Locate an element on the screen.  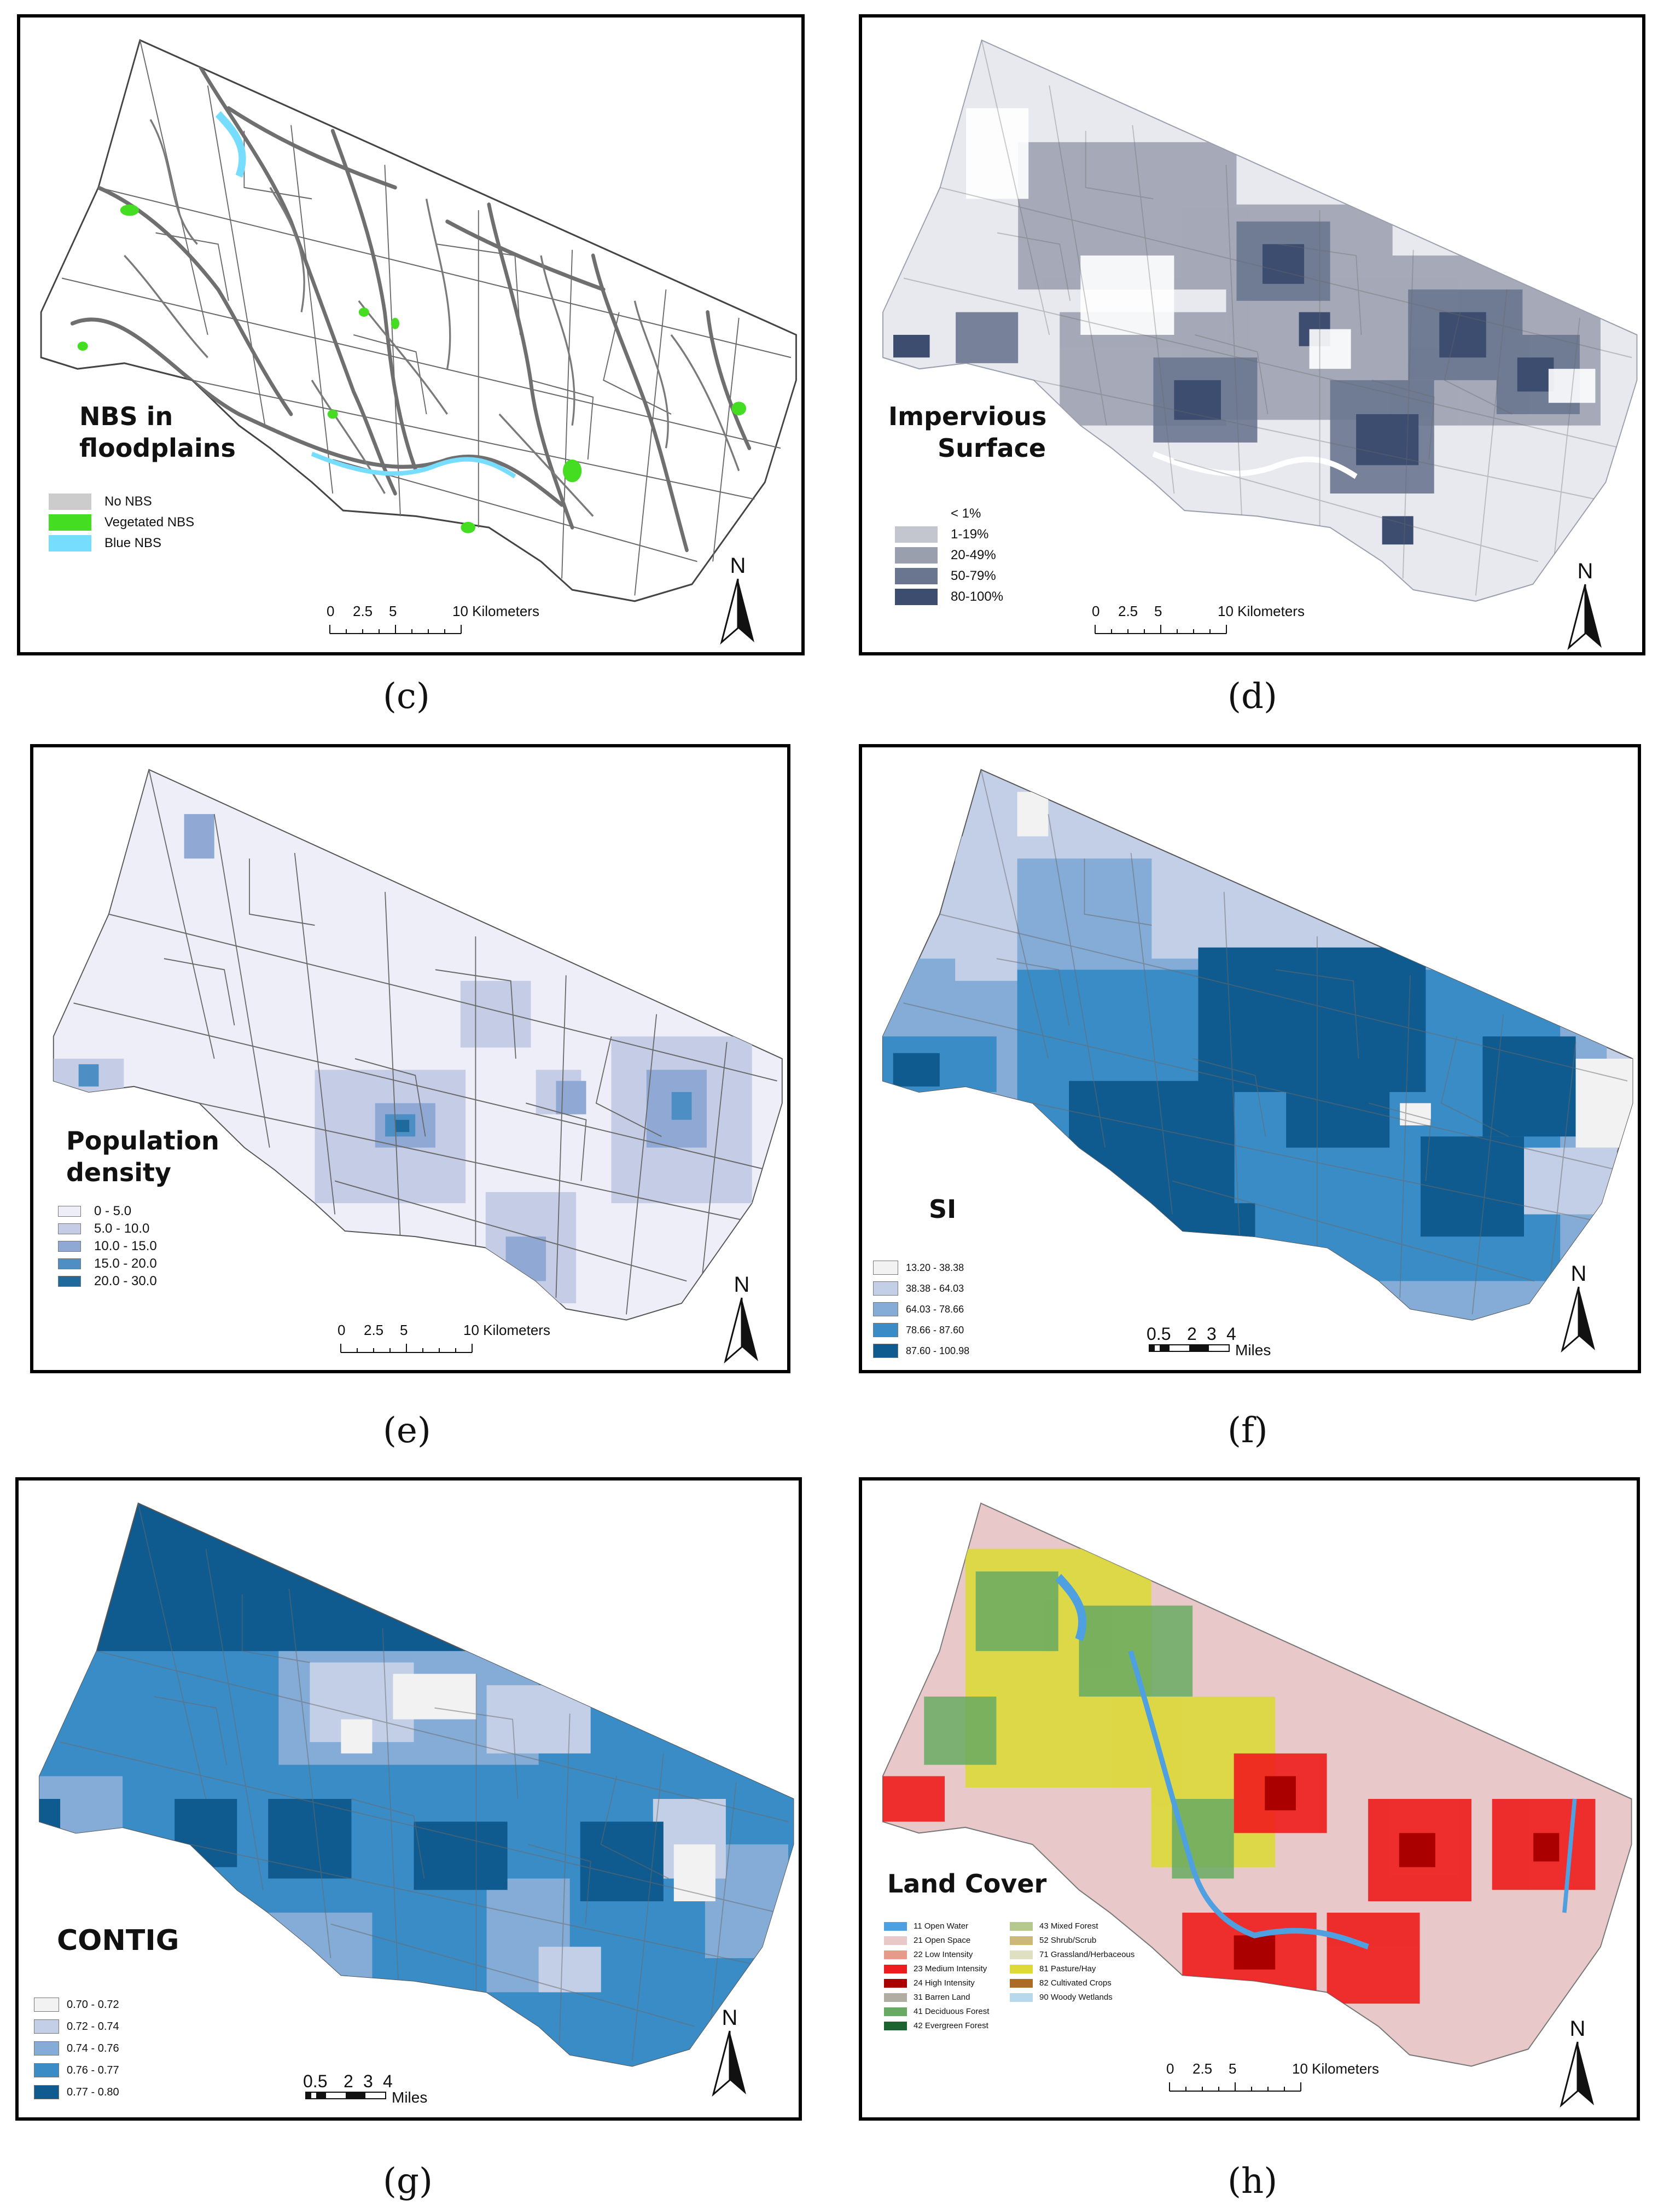
legend-item: 5.0 - 10.0 is located at coordinates (108, 1229).